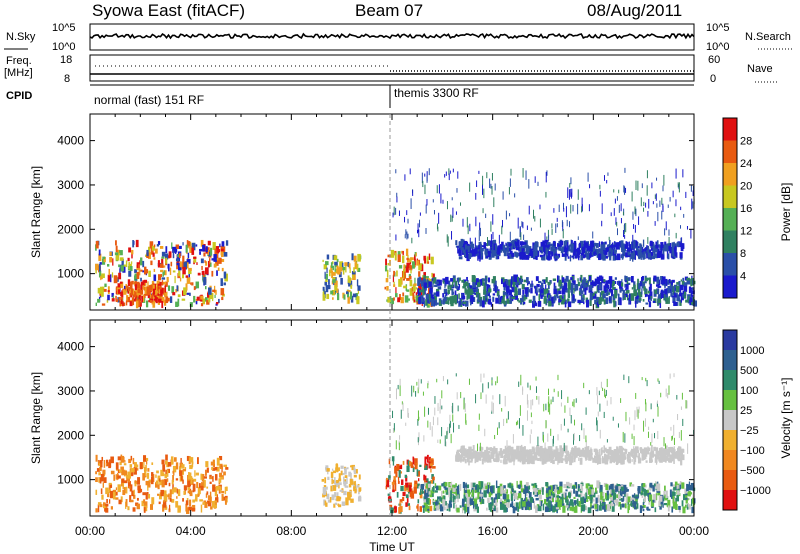 The width and height of the screenshot is (800, 554). I want to click on freq-tick-top: 18, so click(66, 60).